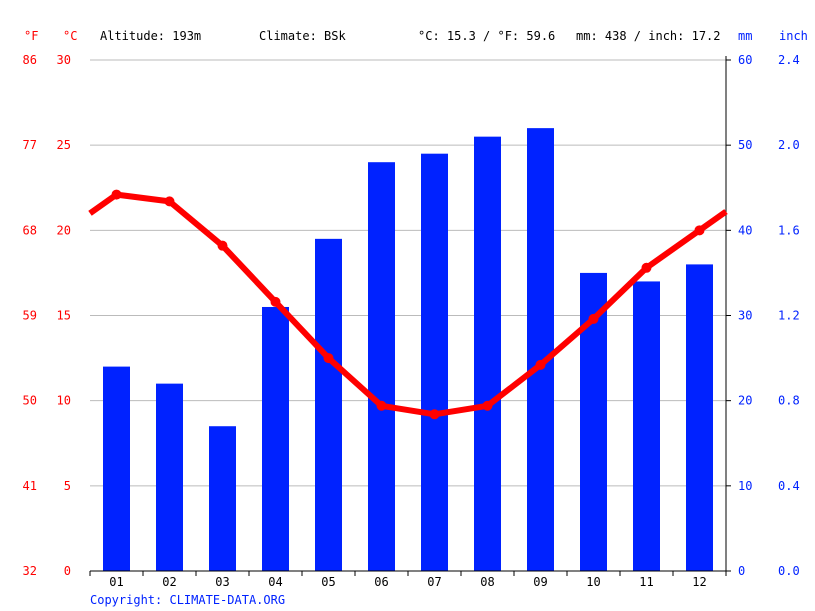  I want to click on tick-label-celsius: 15, so click(64, 316).